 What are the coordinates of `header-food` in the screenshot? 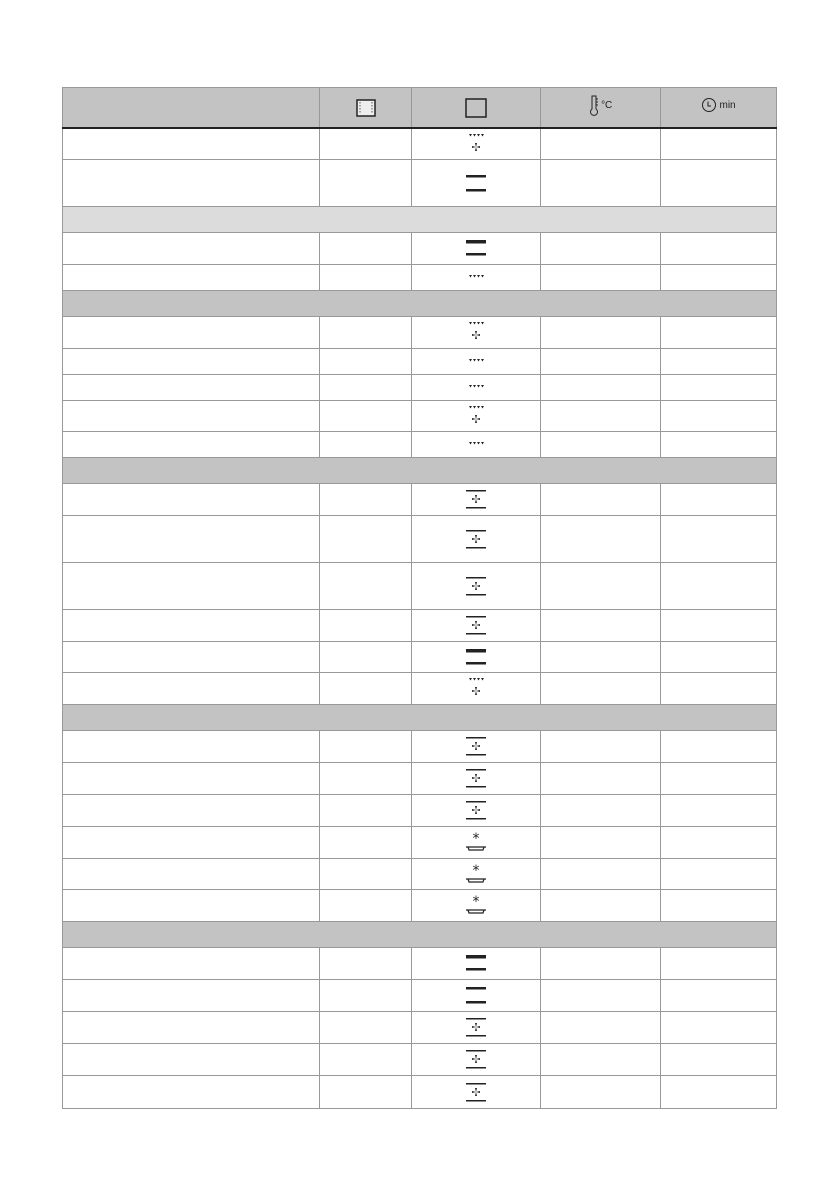 It's located at (191, 108).